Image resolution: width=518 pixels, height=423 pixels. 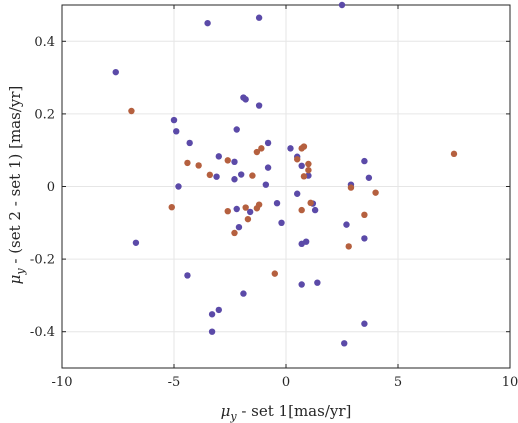 I want to click on y-axis-label-symbol: μ, so click(x=15, y=280).